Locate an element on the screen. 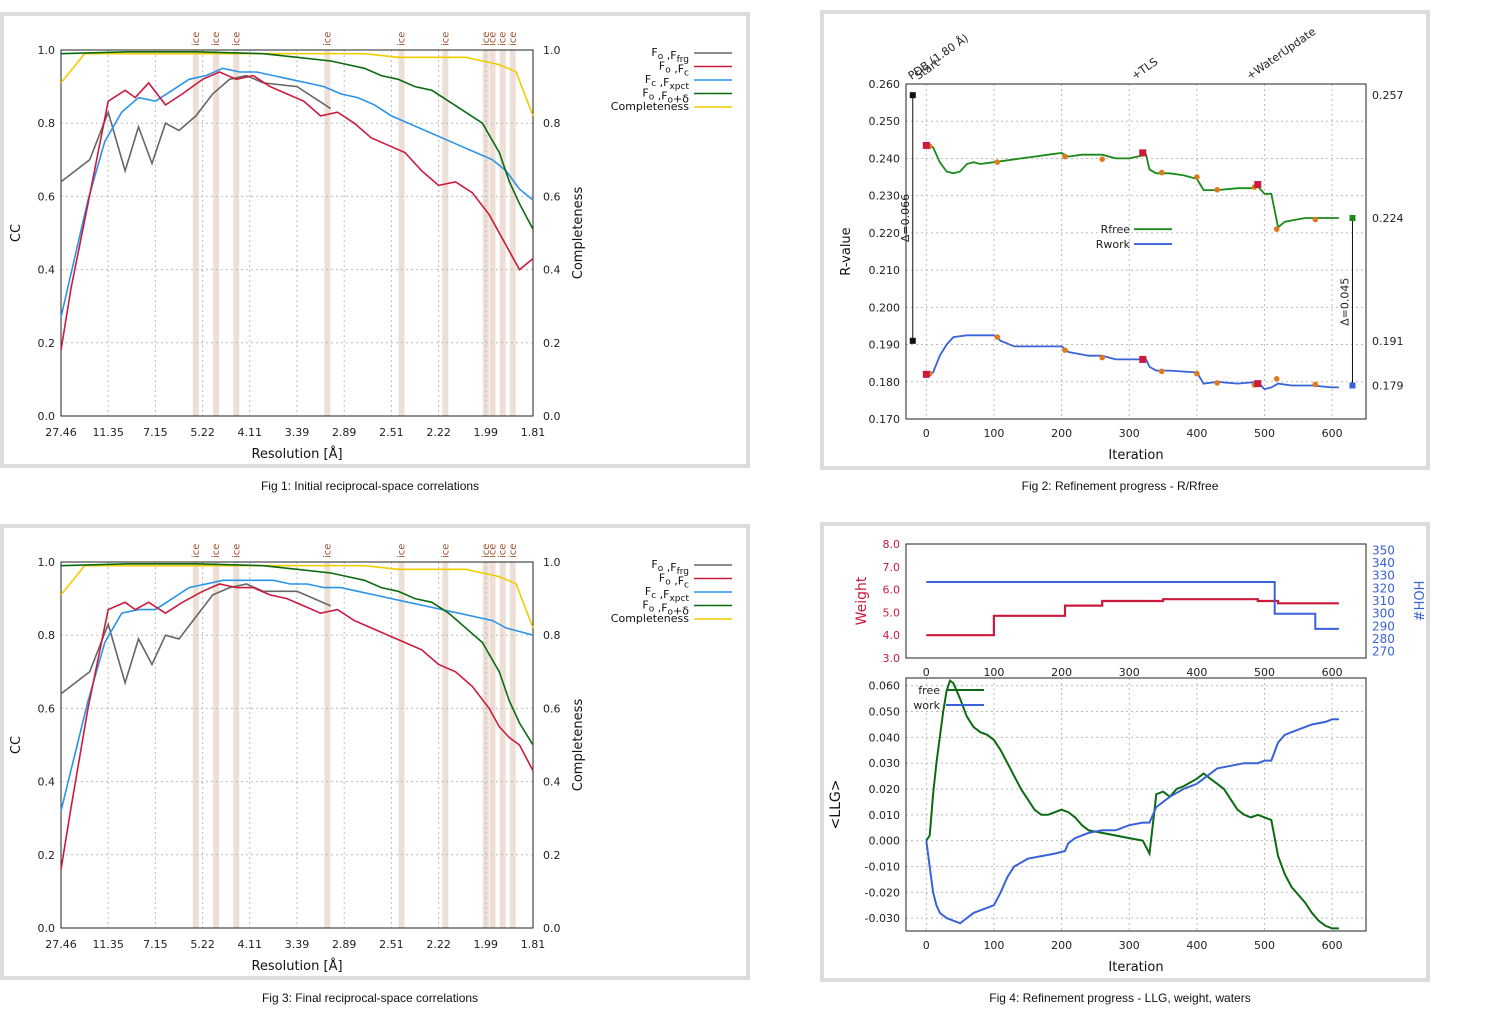 Image resolution: width=1500 pixels, height=1024 pixels. x-tick-label: 3.39 is located at coordinates (297, 432).